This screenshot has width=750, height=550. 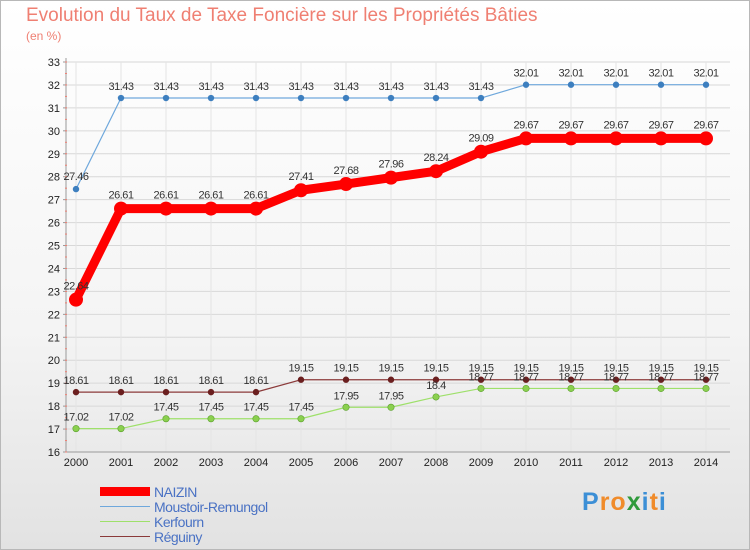 What do you see at coordinates (591, 502) in the screenshot?
I see `logo-letter: P` at bounding box center [591, 502].